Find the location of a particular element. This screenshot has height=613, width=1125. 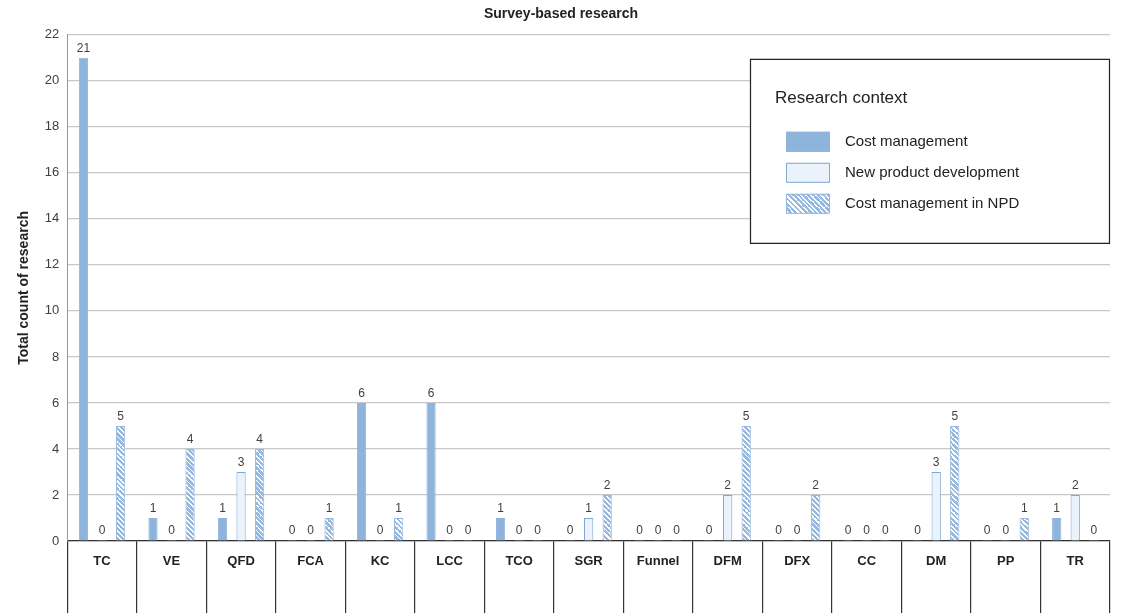

x-tick-label: PP is located at coordinates (1006, 560).